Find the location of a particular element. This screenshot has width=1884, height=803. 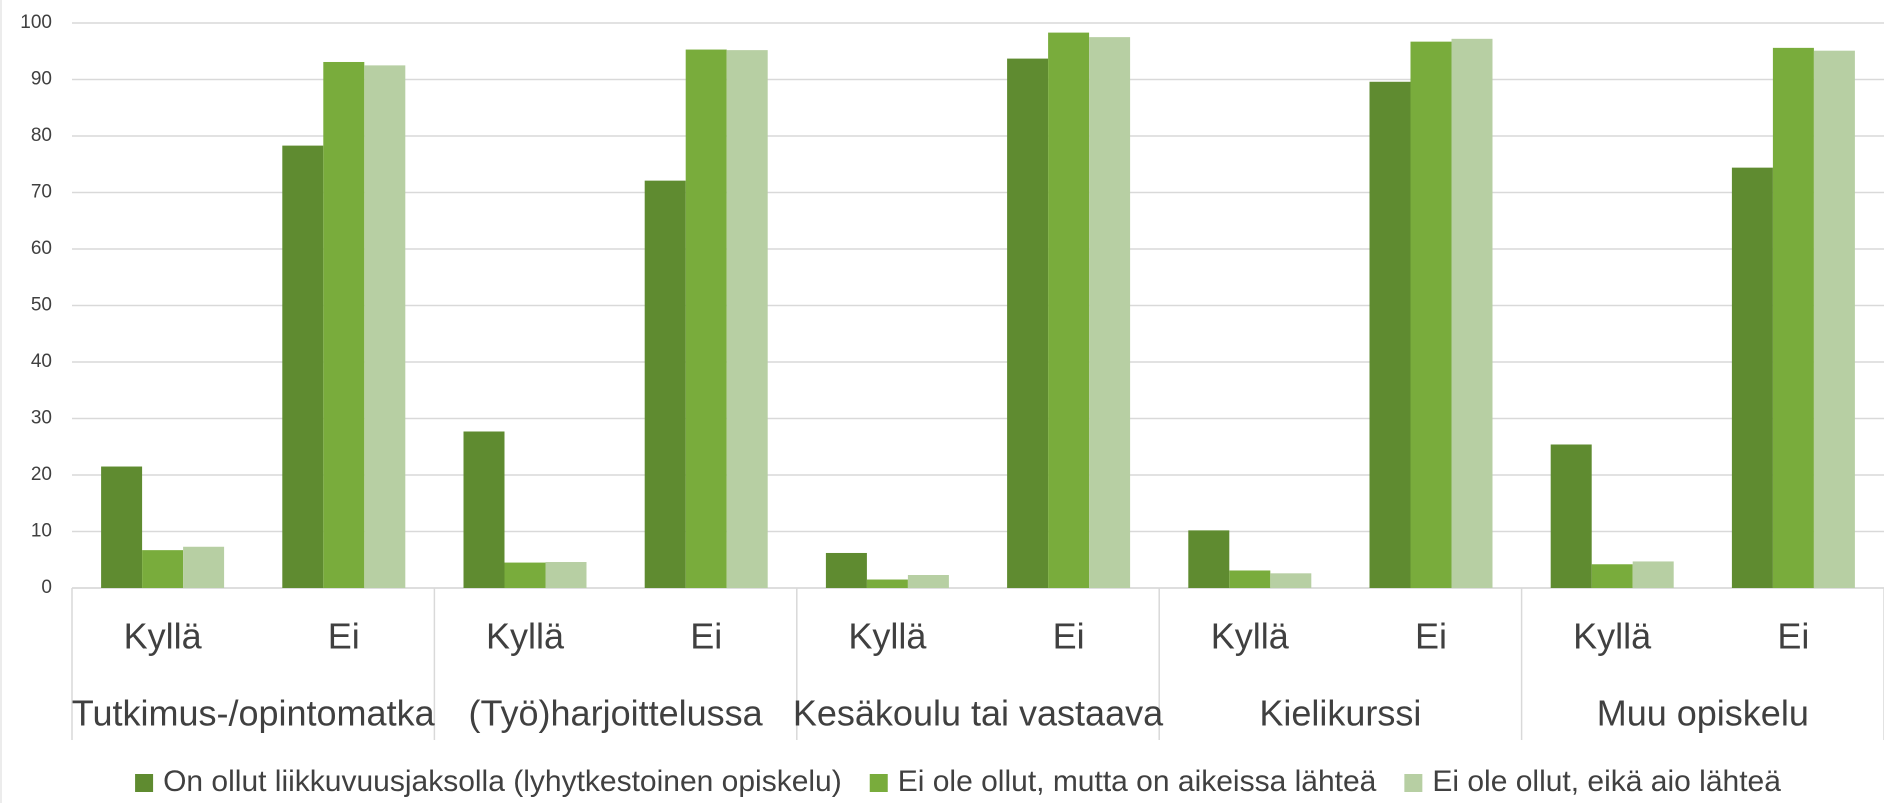

y-tick-label: 0 is located at coordinates (46, 587).